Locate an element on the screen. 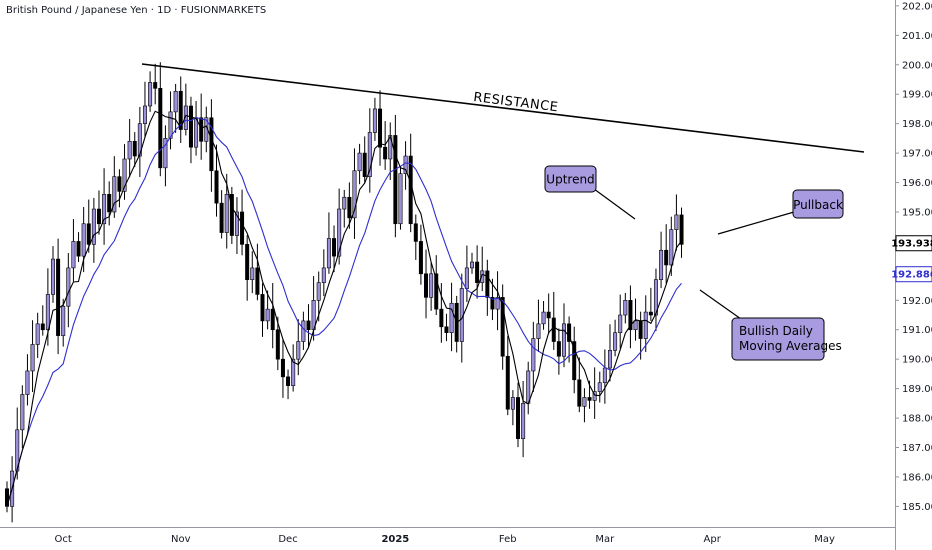 This screenshot has width=932, height=550. y-tick-label: 192.000 is located at coordinates (917, 301).